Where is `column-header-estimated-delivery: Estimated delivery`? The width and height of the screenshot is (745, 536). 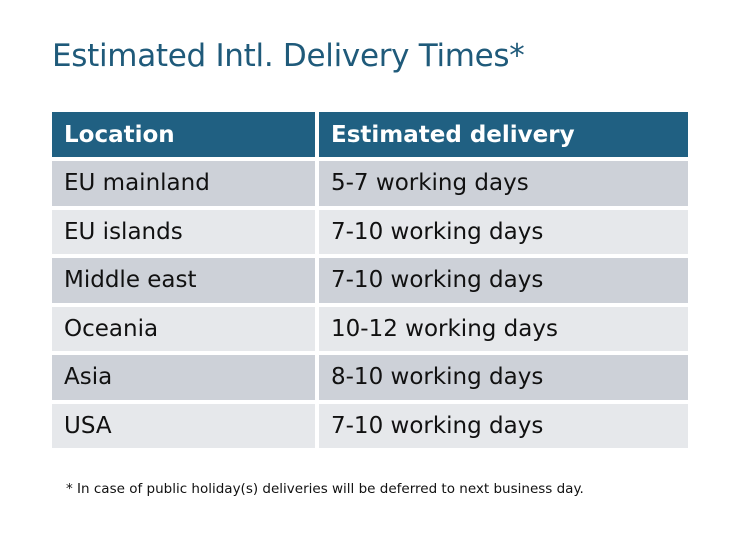
column-header-estimated-delivery: Estimated delivery is located at coordinates (503, 134).